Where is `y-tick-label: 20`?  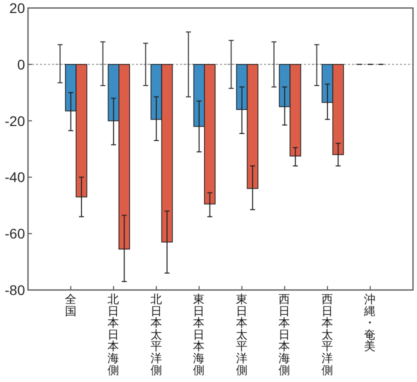 y-tick-label: 20 is located at coordinates (17, 8).